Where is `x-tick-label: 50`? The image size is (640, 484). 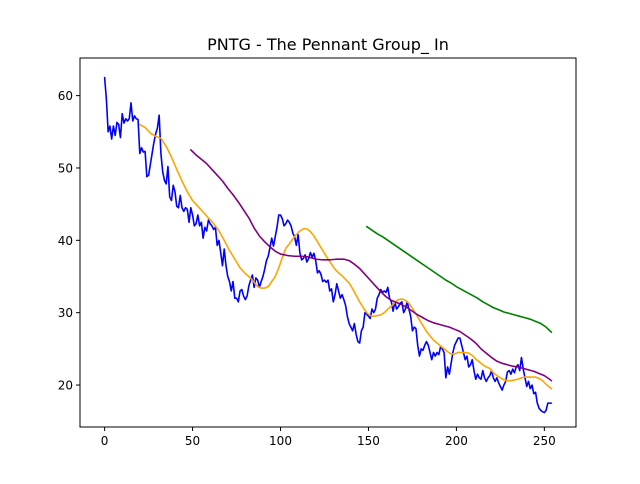
x-tick-label: 50 is located at coordinates (192, 441).